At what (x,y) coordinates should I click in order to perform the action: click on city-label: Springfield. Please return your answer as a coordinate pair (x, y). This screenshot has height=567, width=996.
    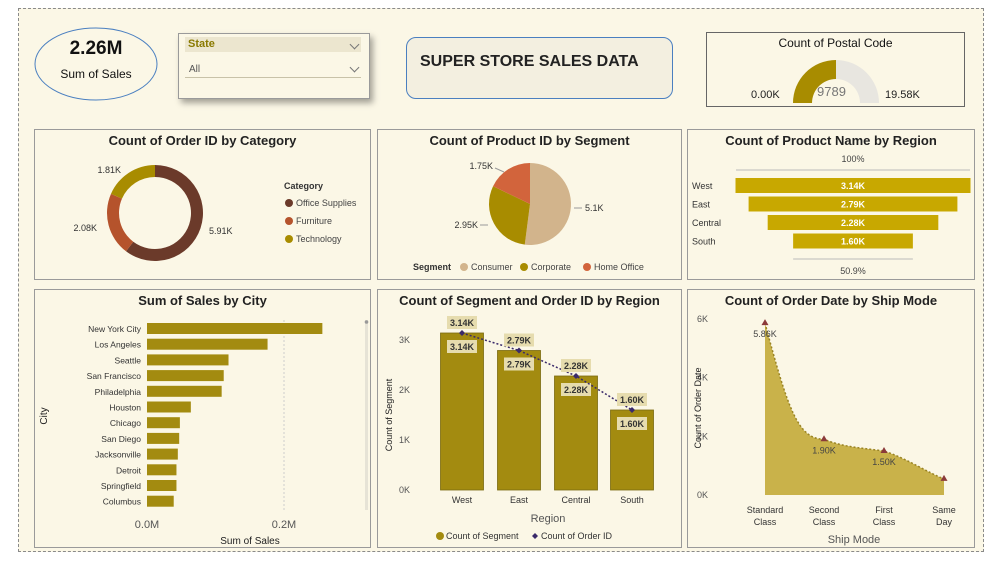
    Looking at the image, I should click on (121, 486).